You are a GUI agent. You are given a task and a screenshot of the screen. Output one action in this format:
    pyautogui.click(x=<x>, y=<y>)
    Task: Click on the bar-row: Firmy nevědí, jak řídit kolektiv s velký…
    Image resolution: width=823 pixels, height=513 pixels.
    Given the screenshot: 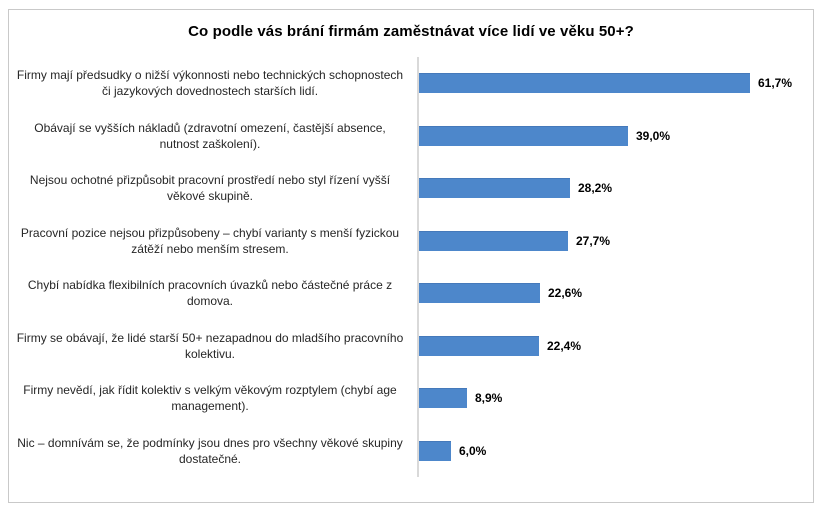 What is the action you would take?
    pyautogui.click(x=408, y=398)
    